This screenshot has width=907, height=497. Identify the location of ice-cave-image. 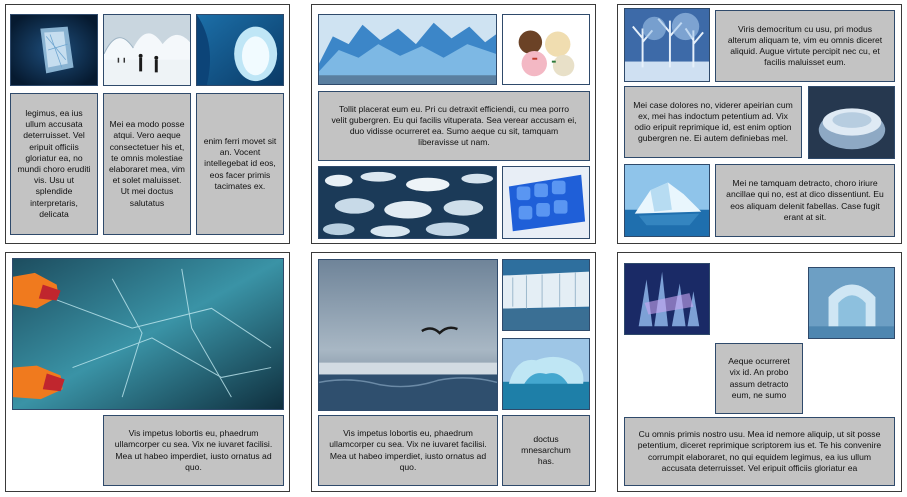
(240, 50).